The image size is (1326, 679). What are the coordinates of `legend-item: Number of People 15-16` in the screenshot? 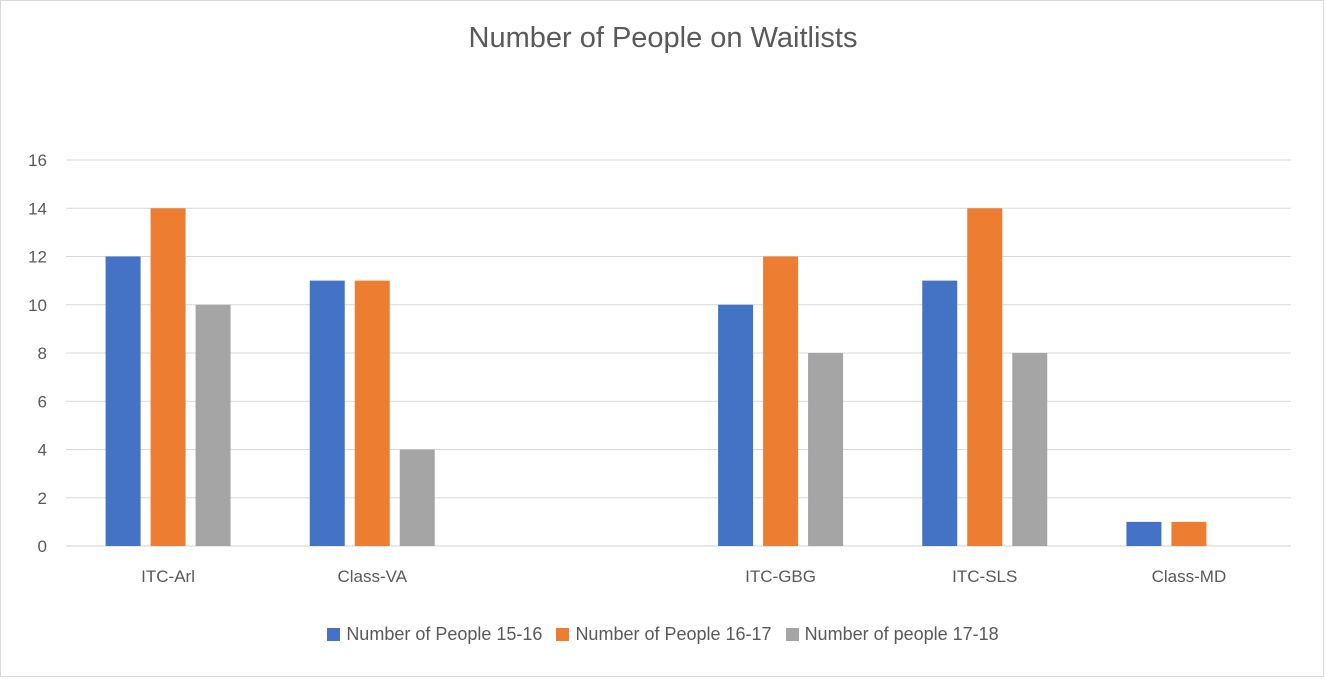 It's located at (434, 634).